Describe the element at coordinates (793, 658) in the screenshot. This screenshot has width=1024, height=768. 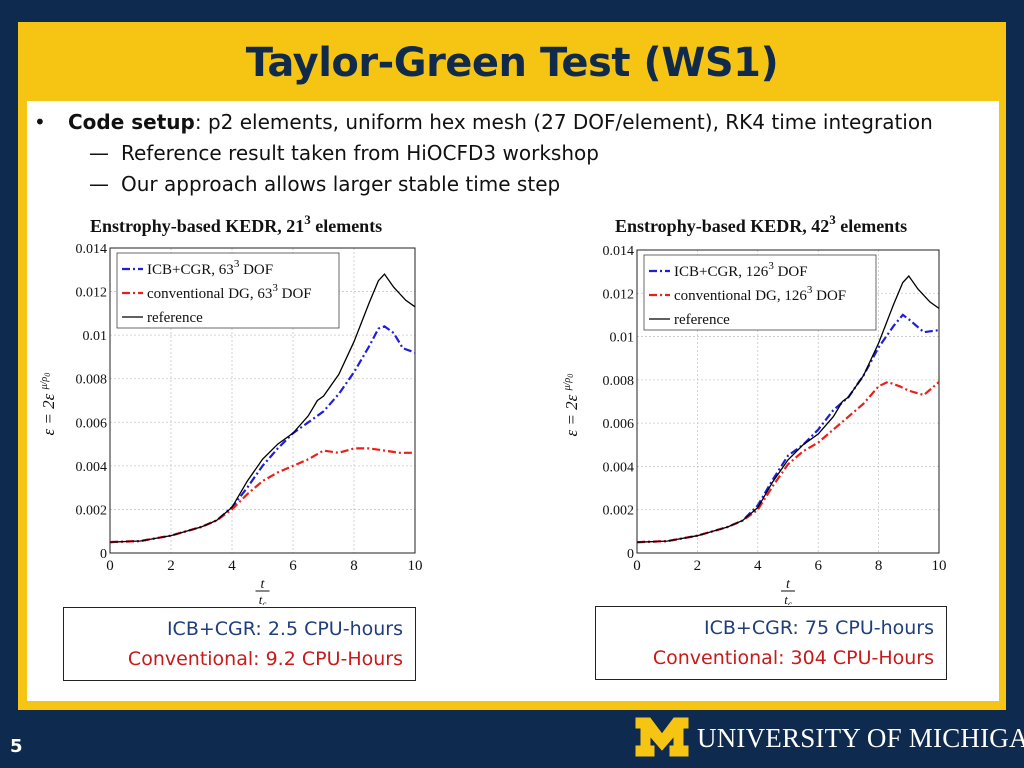
I see `result-conventional-time: Conventional: 304 CPU-Hours` at that location.